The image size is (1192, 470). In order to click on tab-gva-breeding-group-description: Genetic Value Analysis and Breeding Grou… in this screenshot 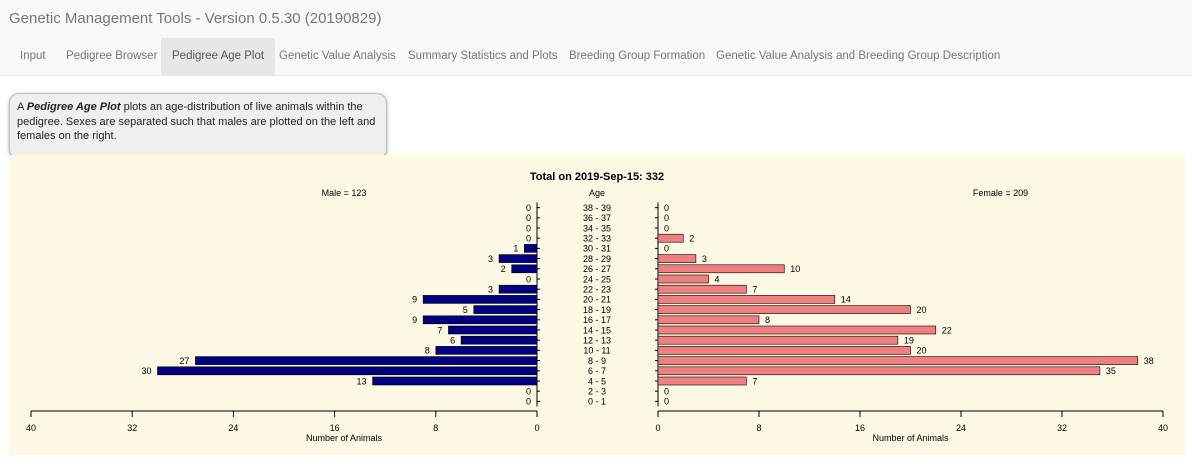, I will do `click(858, 56)`.